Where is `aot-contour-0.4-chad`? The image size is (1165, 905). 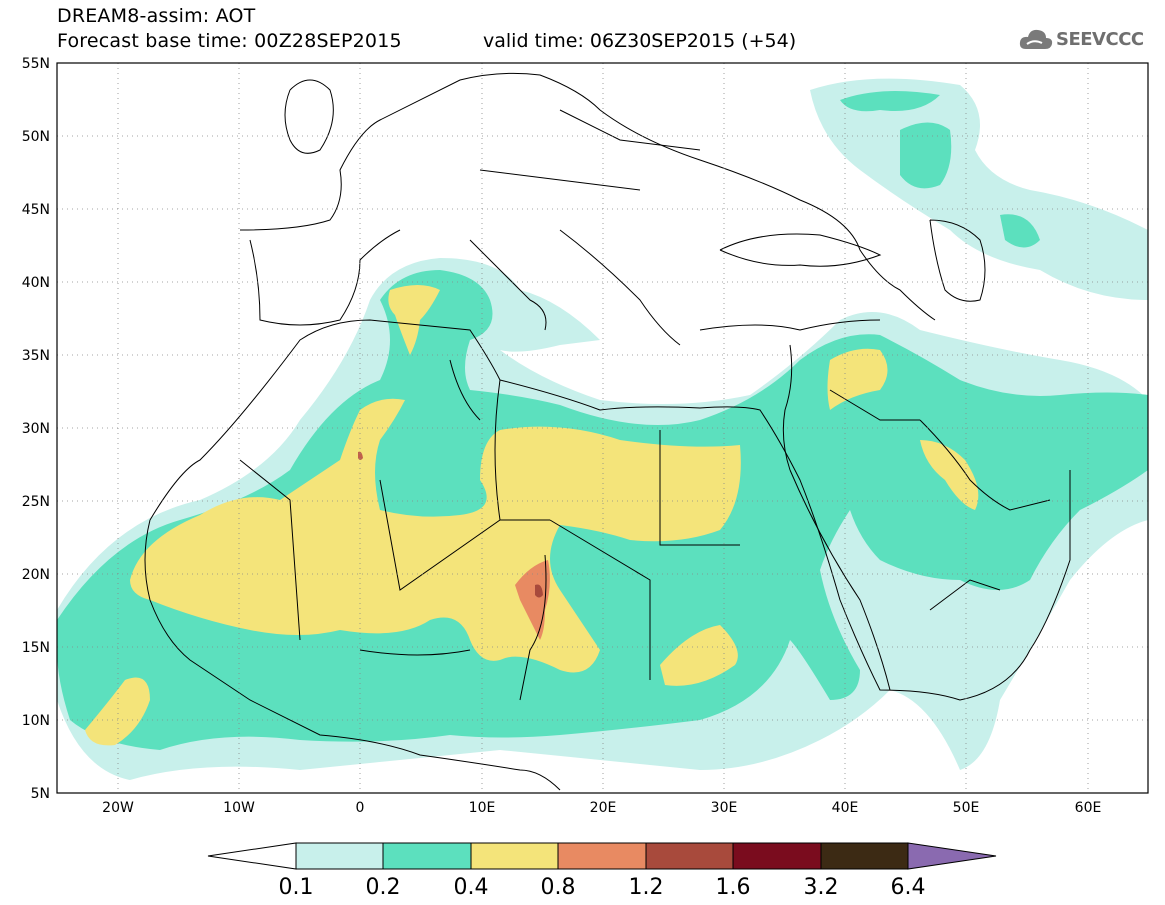
aot-contour-0.4-chad is located at coordinates (699, 655).